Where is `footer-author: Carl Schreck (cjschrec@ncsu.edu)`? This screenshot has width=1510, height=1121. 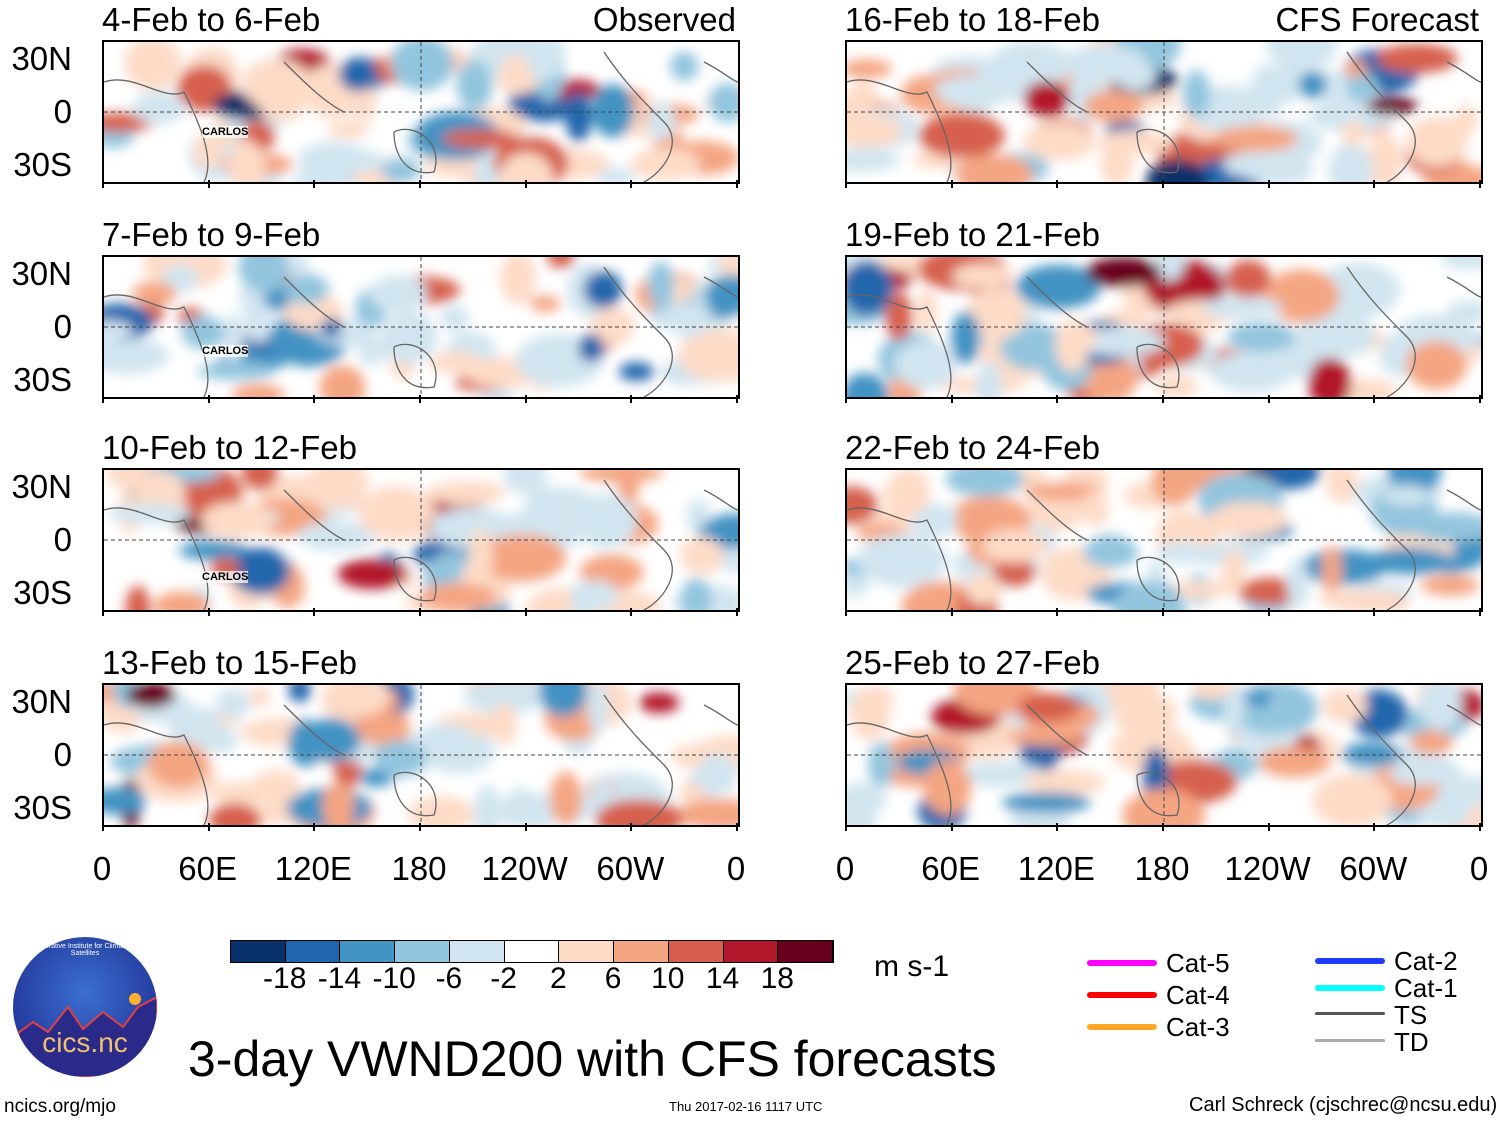 footer-author: Carl Schreck (cjschrec@ncsu.edu) is located at coordinates (1343, 1105).